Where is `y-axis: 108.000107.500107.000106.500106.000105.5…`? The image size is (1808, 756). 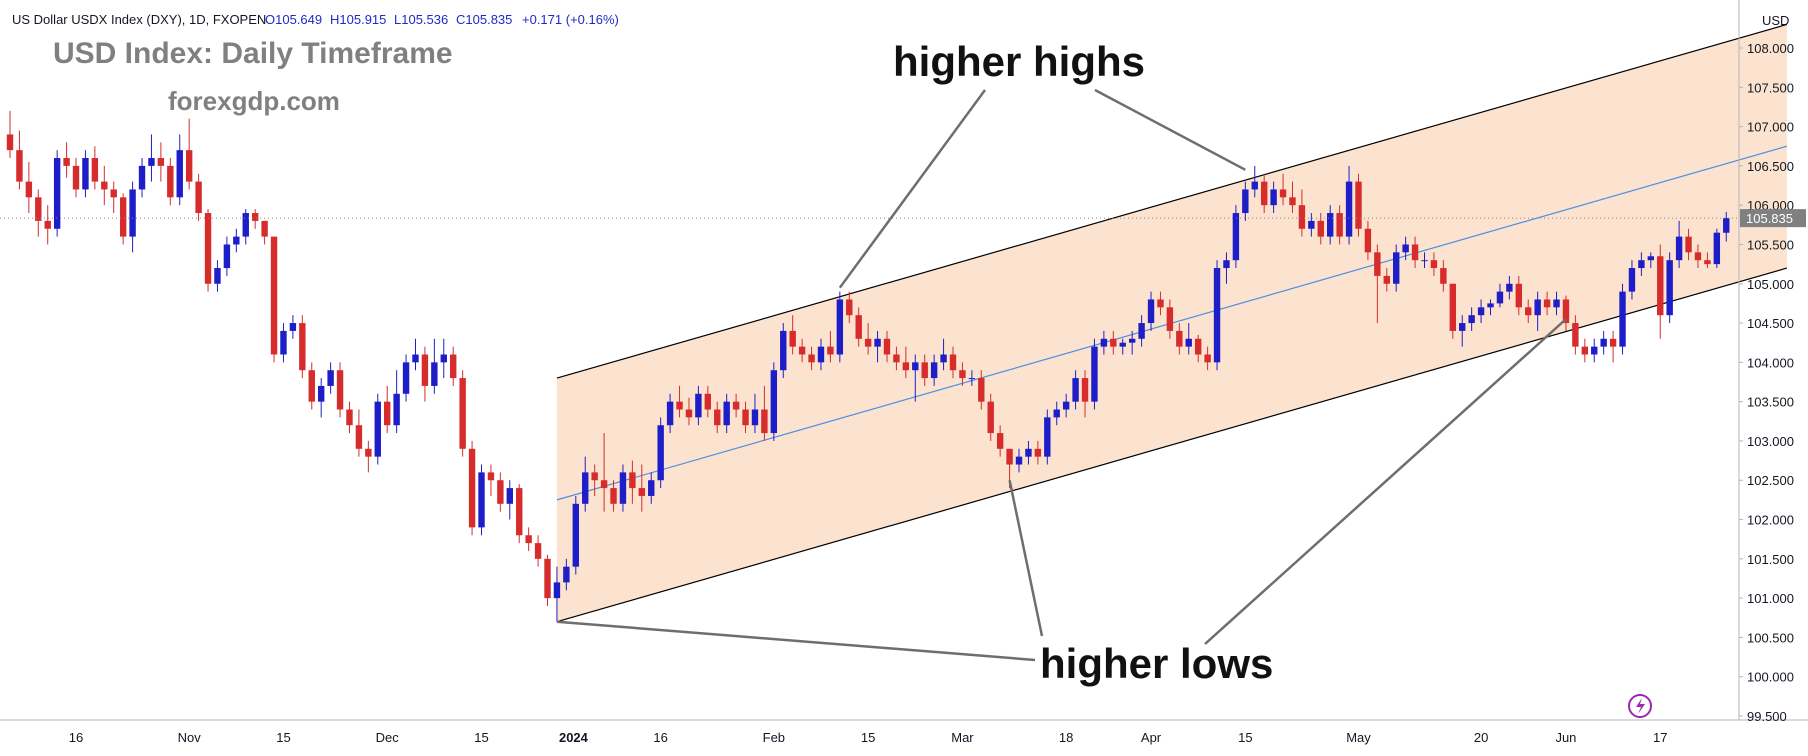
y-axis: 108.000107.500107.000106.500106.000105.5… is located at coordinates (1766, 382).